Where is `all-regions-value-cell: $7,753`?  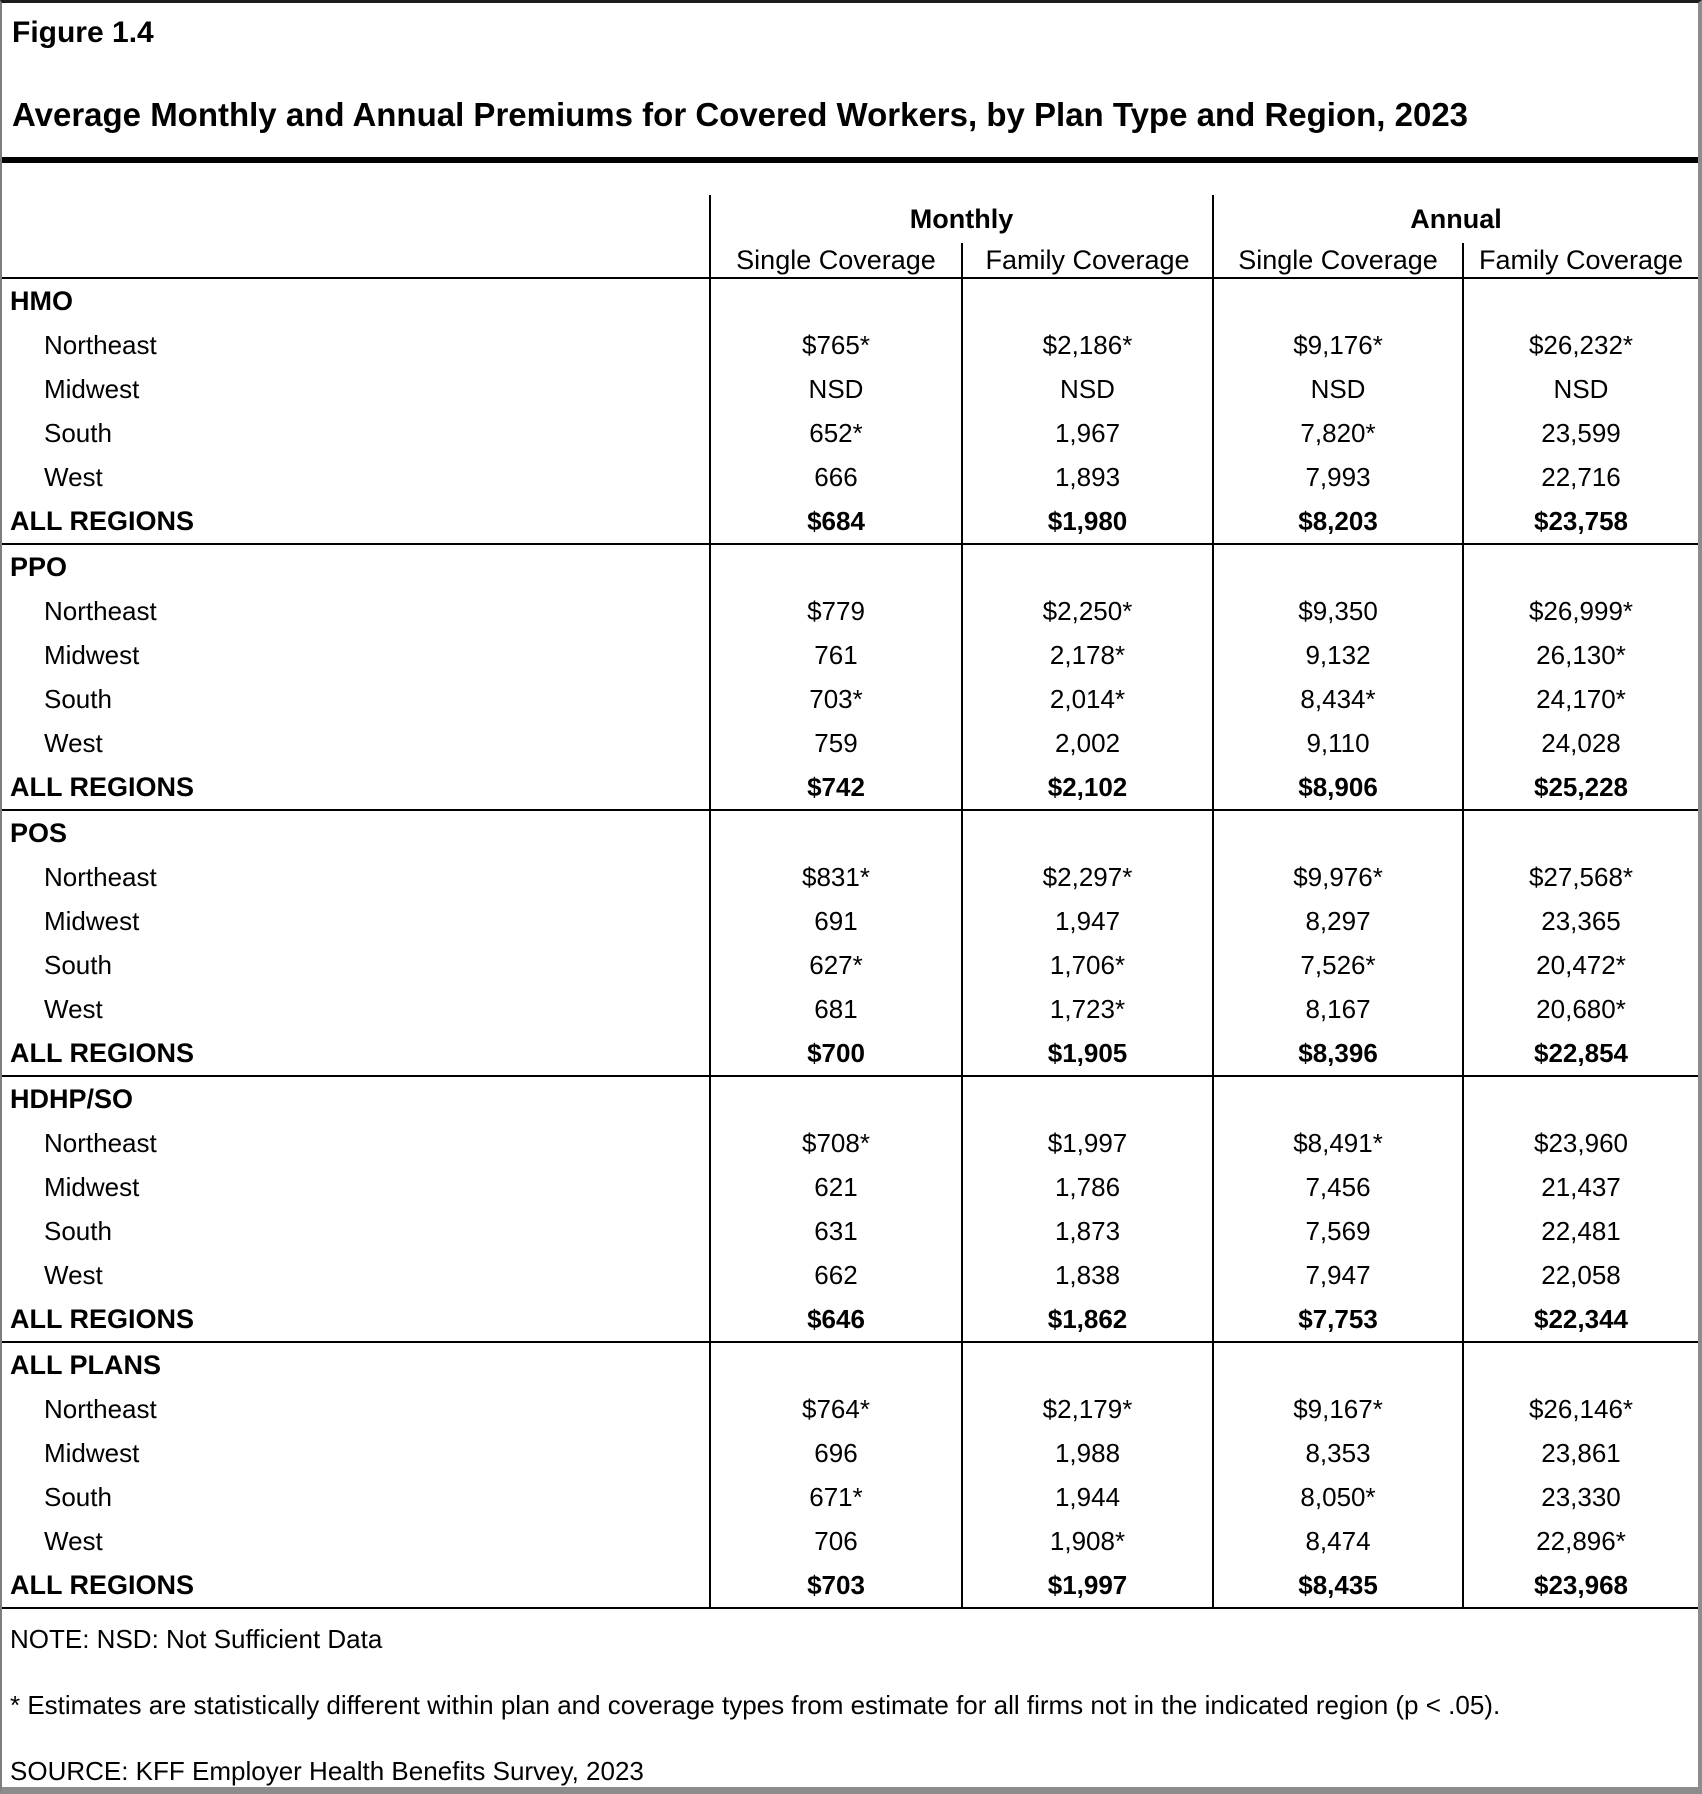 all-regions-value-cell: $7,753 is located at coordinates (1338, 1319).